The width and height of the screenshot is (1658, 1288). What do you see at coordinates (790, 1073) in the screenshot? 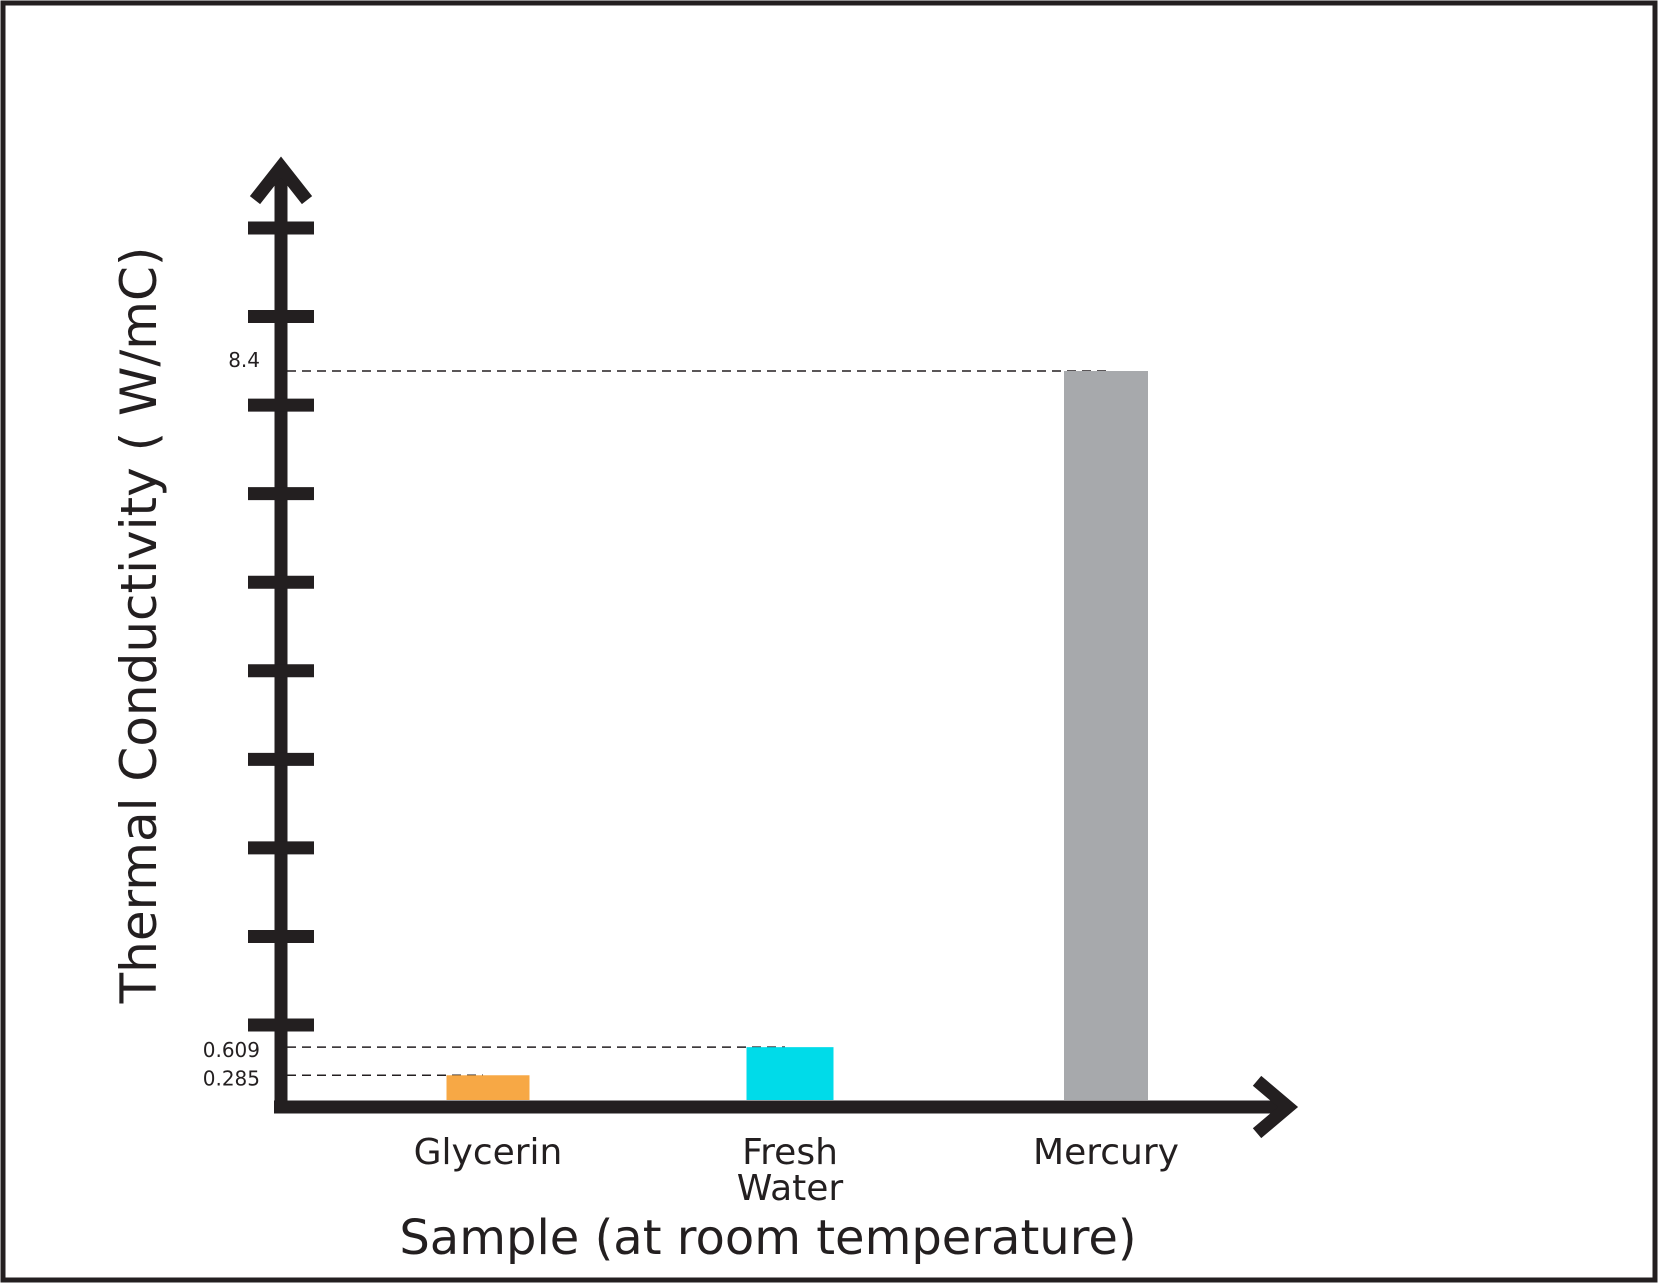
I see `bar-fresh-water` at bounding box center [790, 1073].